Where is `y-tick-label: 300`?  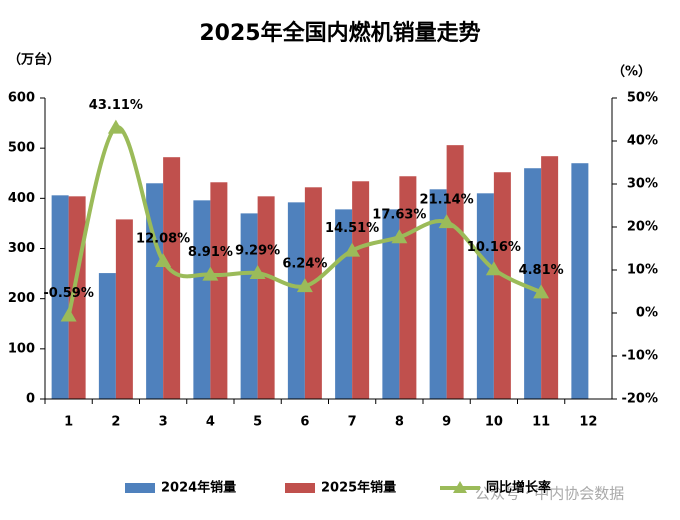
y-tick-label: 300 is located at coordinates (21, 248).